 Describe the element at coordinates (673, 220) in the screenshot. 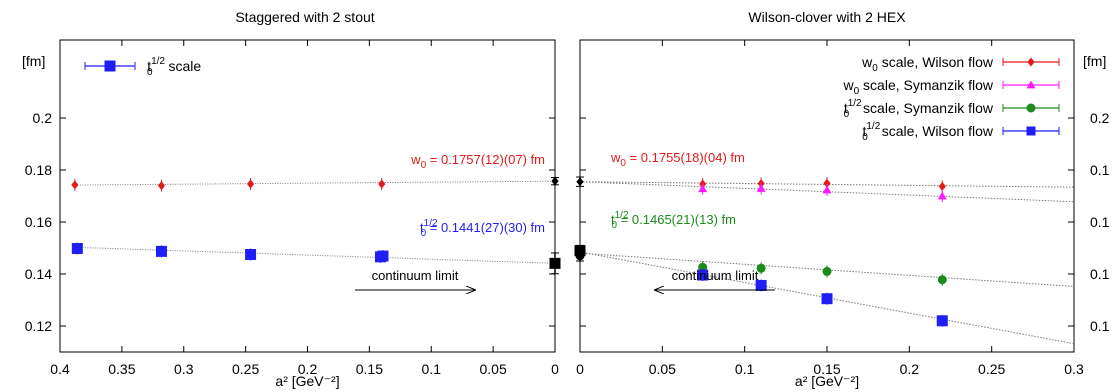

I see `result-annotation: t1/2 0 = 0.1465(21)(13) fm` at that location.